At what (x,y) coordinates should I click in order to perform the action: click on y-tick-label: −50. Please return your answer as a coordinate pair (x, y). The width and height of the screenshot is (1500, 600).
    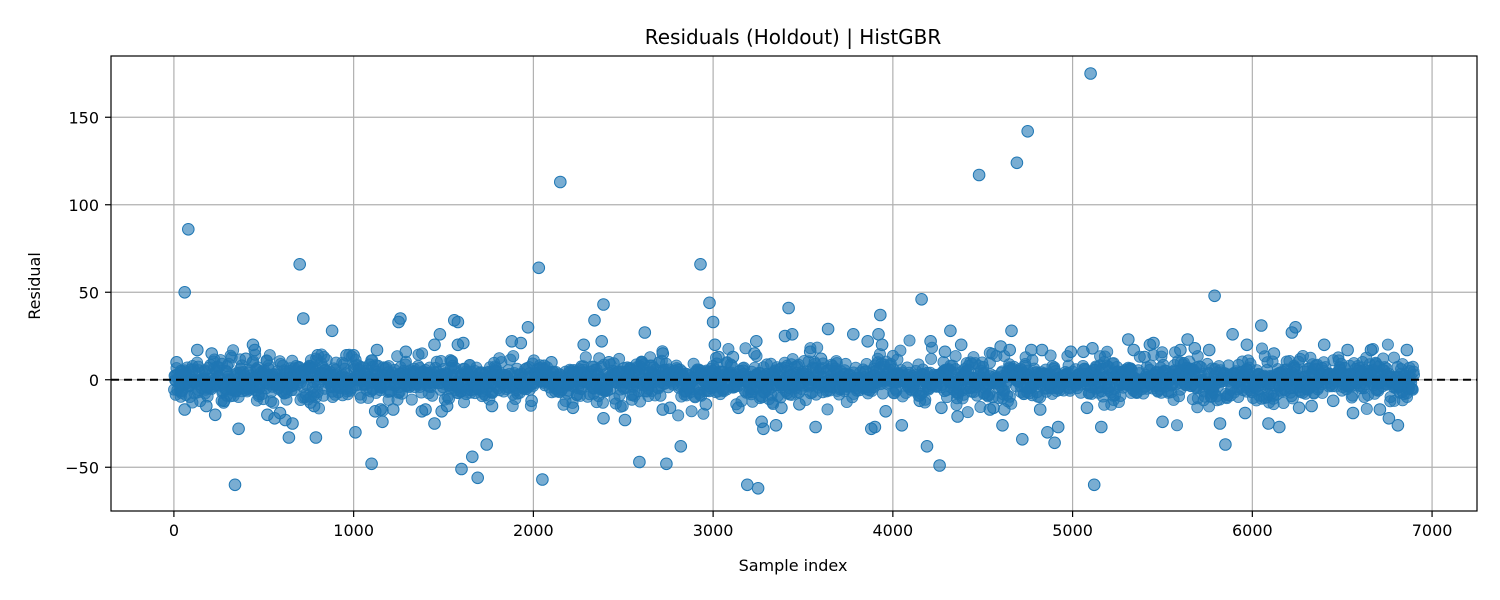
    Looking at the image, I should click on (82, 467).